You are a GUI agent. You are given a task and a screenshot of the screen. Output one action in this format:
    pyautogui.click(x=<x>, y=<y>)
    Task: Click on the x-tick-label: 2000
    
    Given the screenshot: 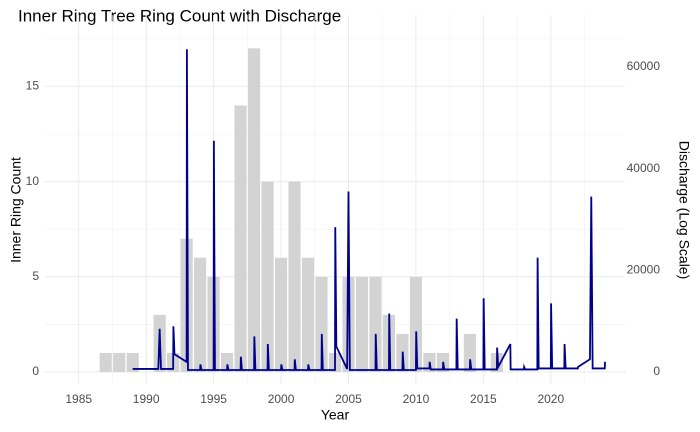 What is the action you would take?
    pyautogui.click(x=281, y=399)
    